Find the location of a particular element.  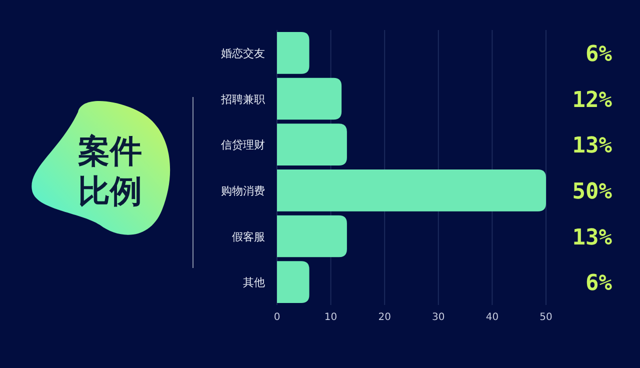

x-tick-label: 30 is located at coordinates (438, 317).